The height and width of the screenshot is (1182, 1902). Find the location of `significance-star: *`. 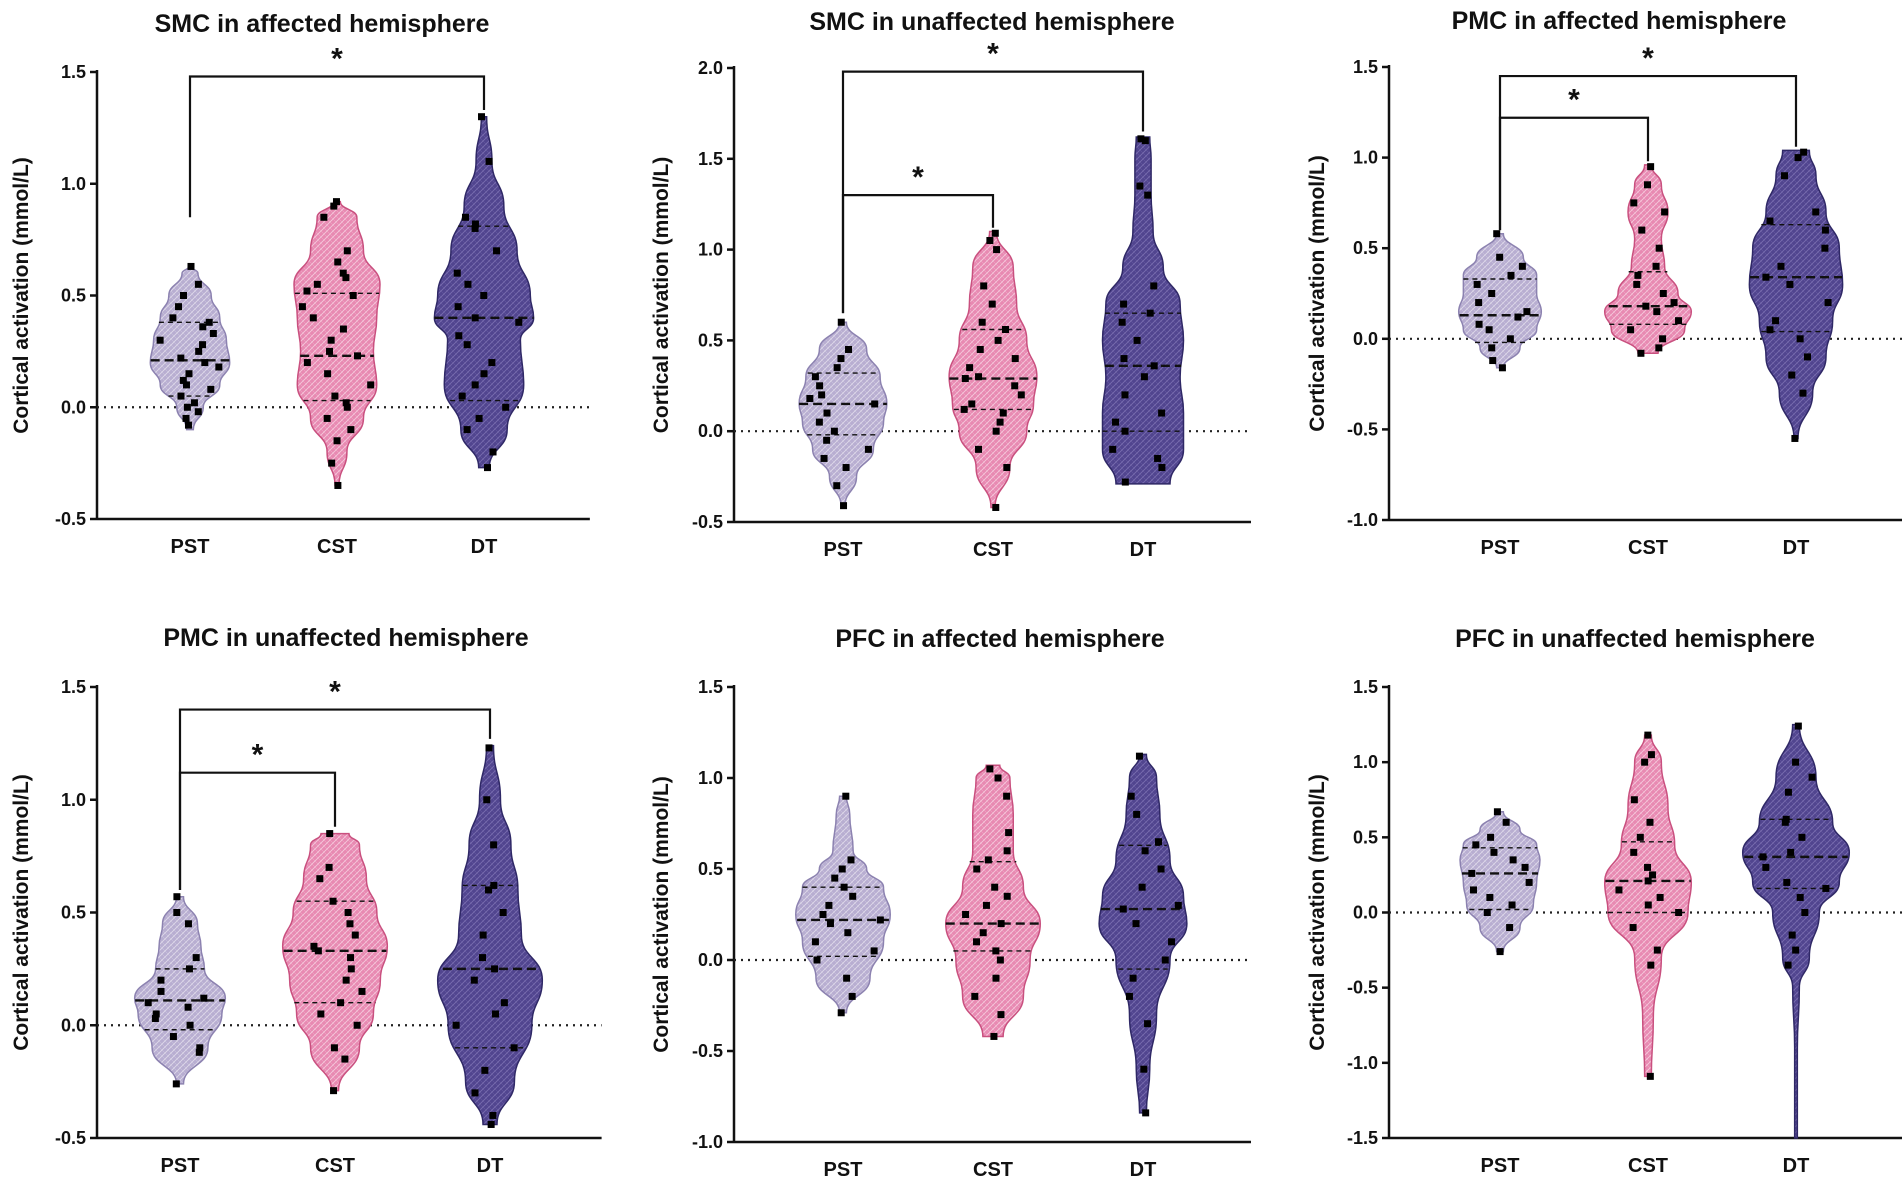

significance-star: * is located at coordinates (258, 755).